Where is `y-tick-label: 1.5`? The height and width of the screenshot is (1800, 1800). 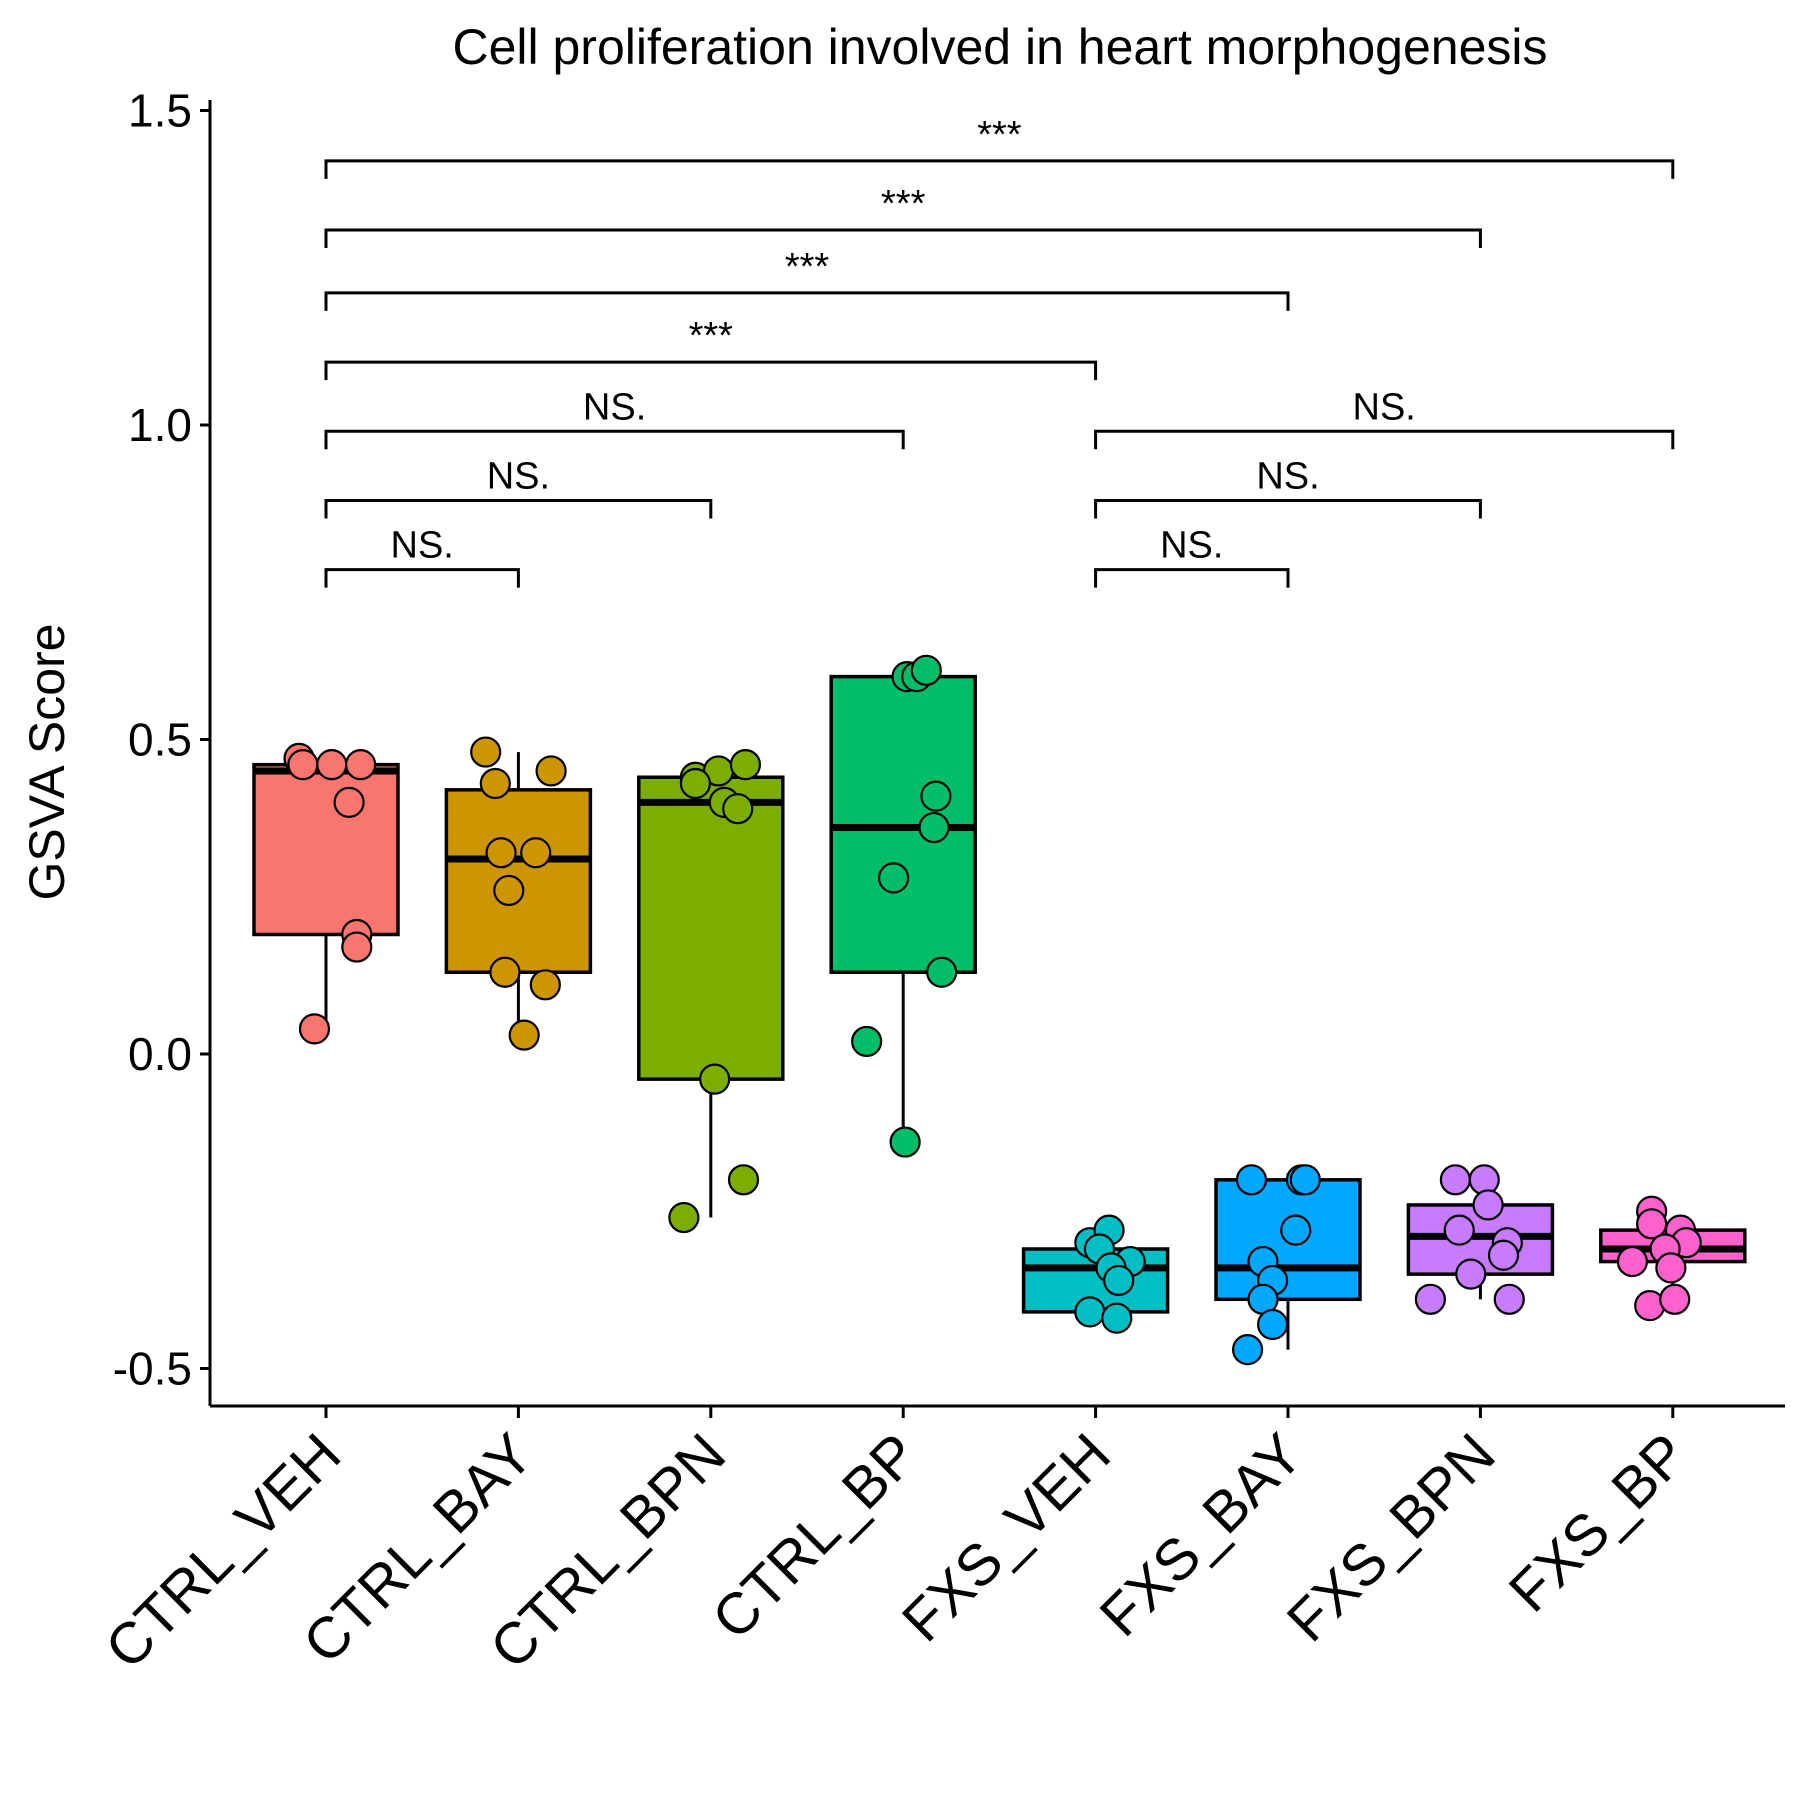
y-tick-label: 1.5 is located at coordinates (160, 111).